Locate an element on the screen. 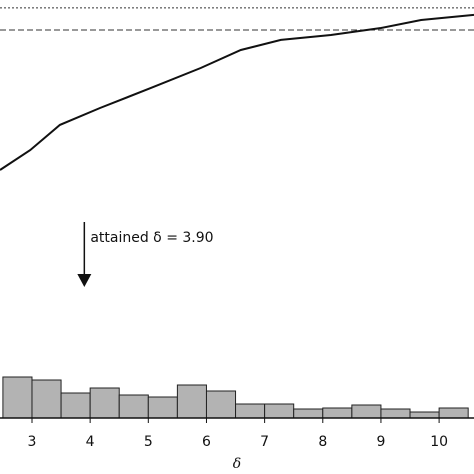 Image resolution: width=474 pixels, height=474 pixels. x-tick-label: 9 is located at coordinates (380, 442).